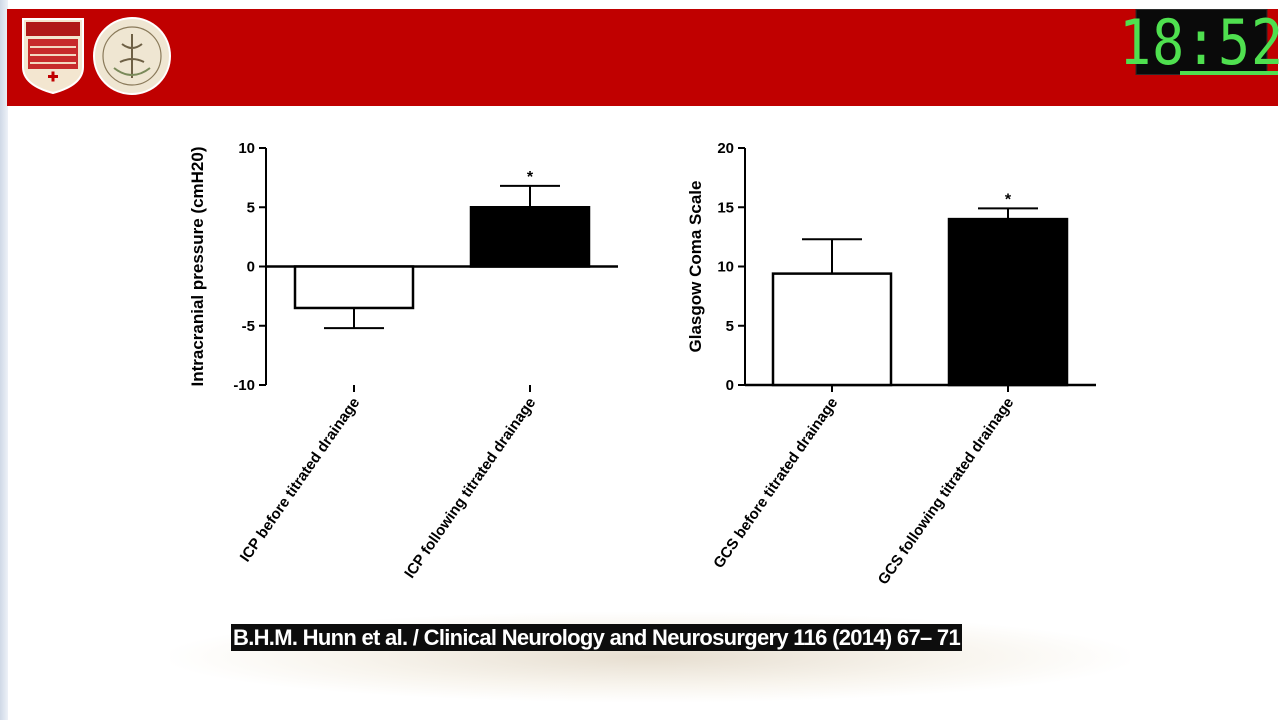 Image resolution: width=1280 pixels, height=720 pixels. Describe the element at coordinates (1199, 42) in the screenshot. I see `clock-display: 18:52` at that location.